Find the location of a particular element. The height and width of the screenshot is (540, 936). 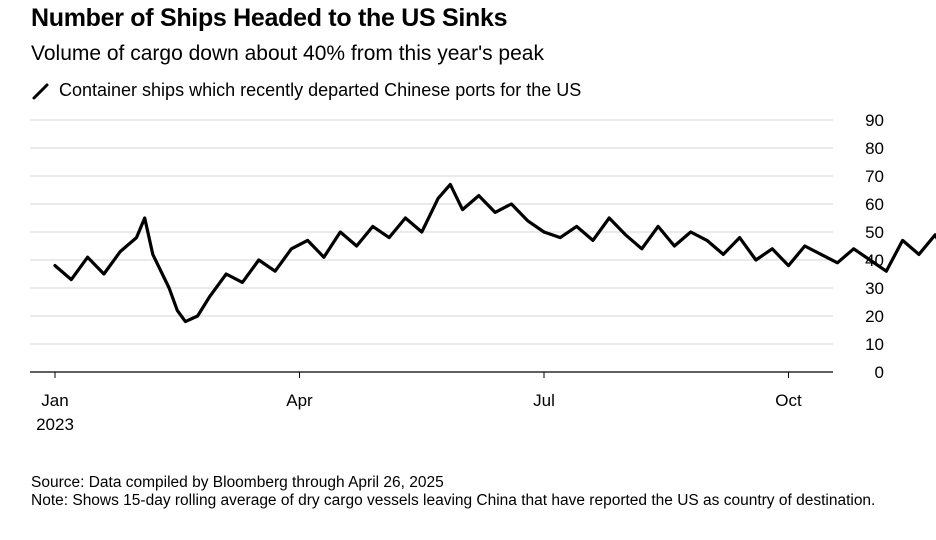

x-tick-label: Jan is located at coordinates (54, 400).